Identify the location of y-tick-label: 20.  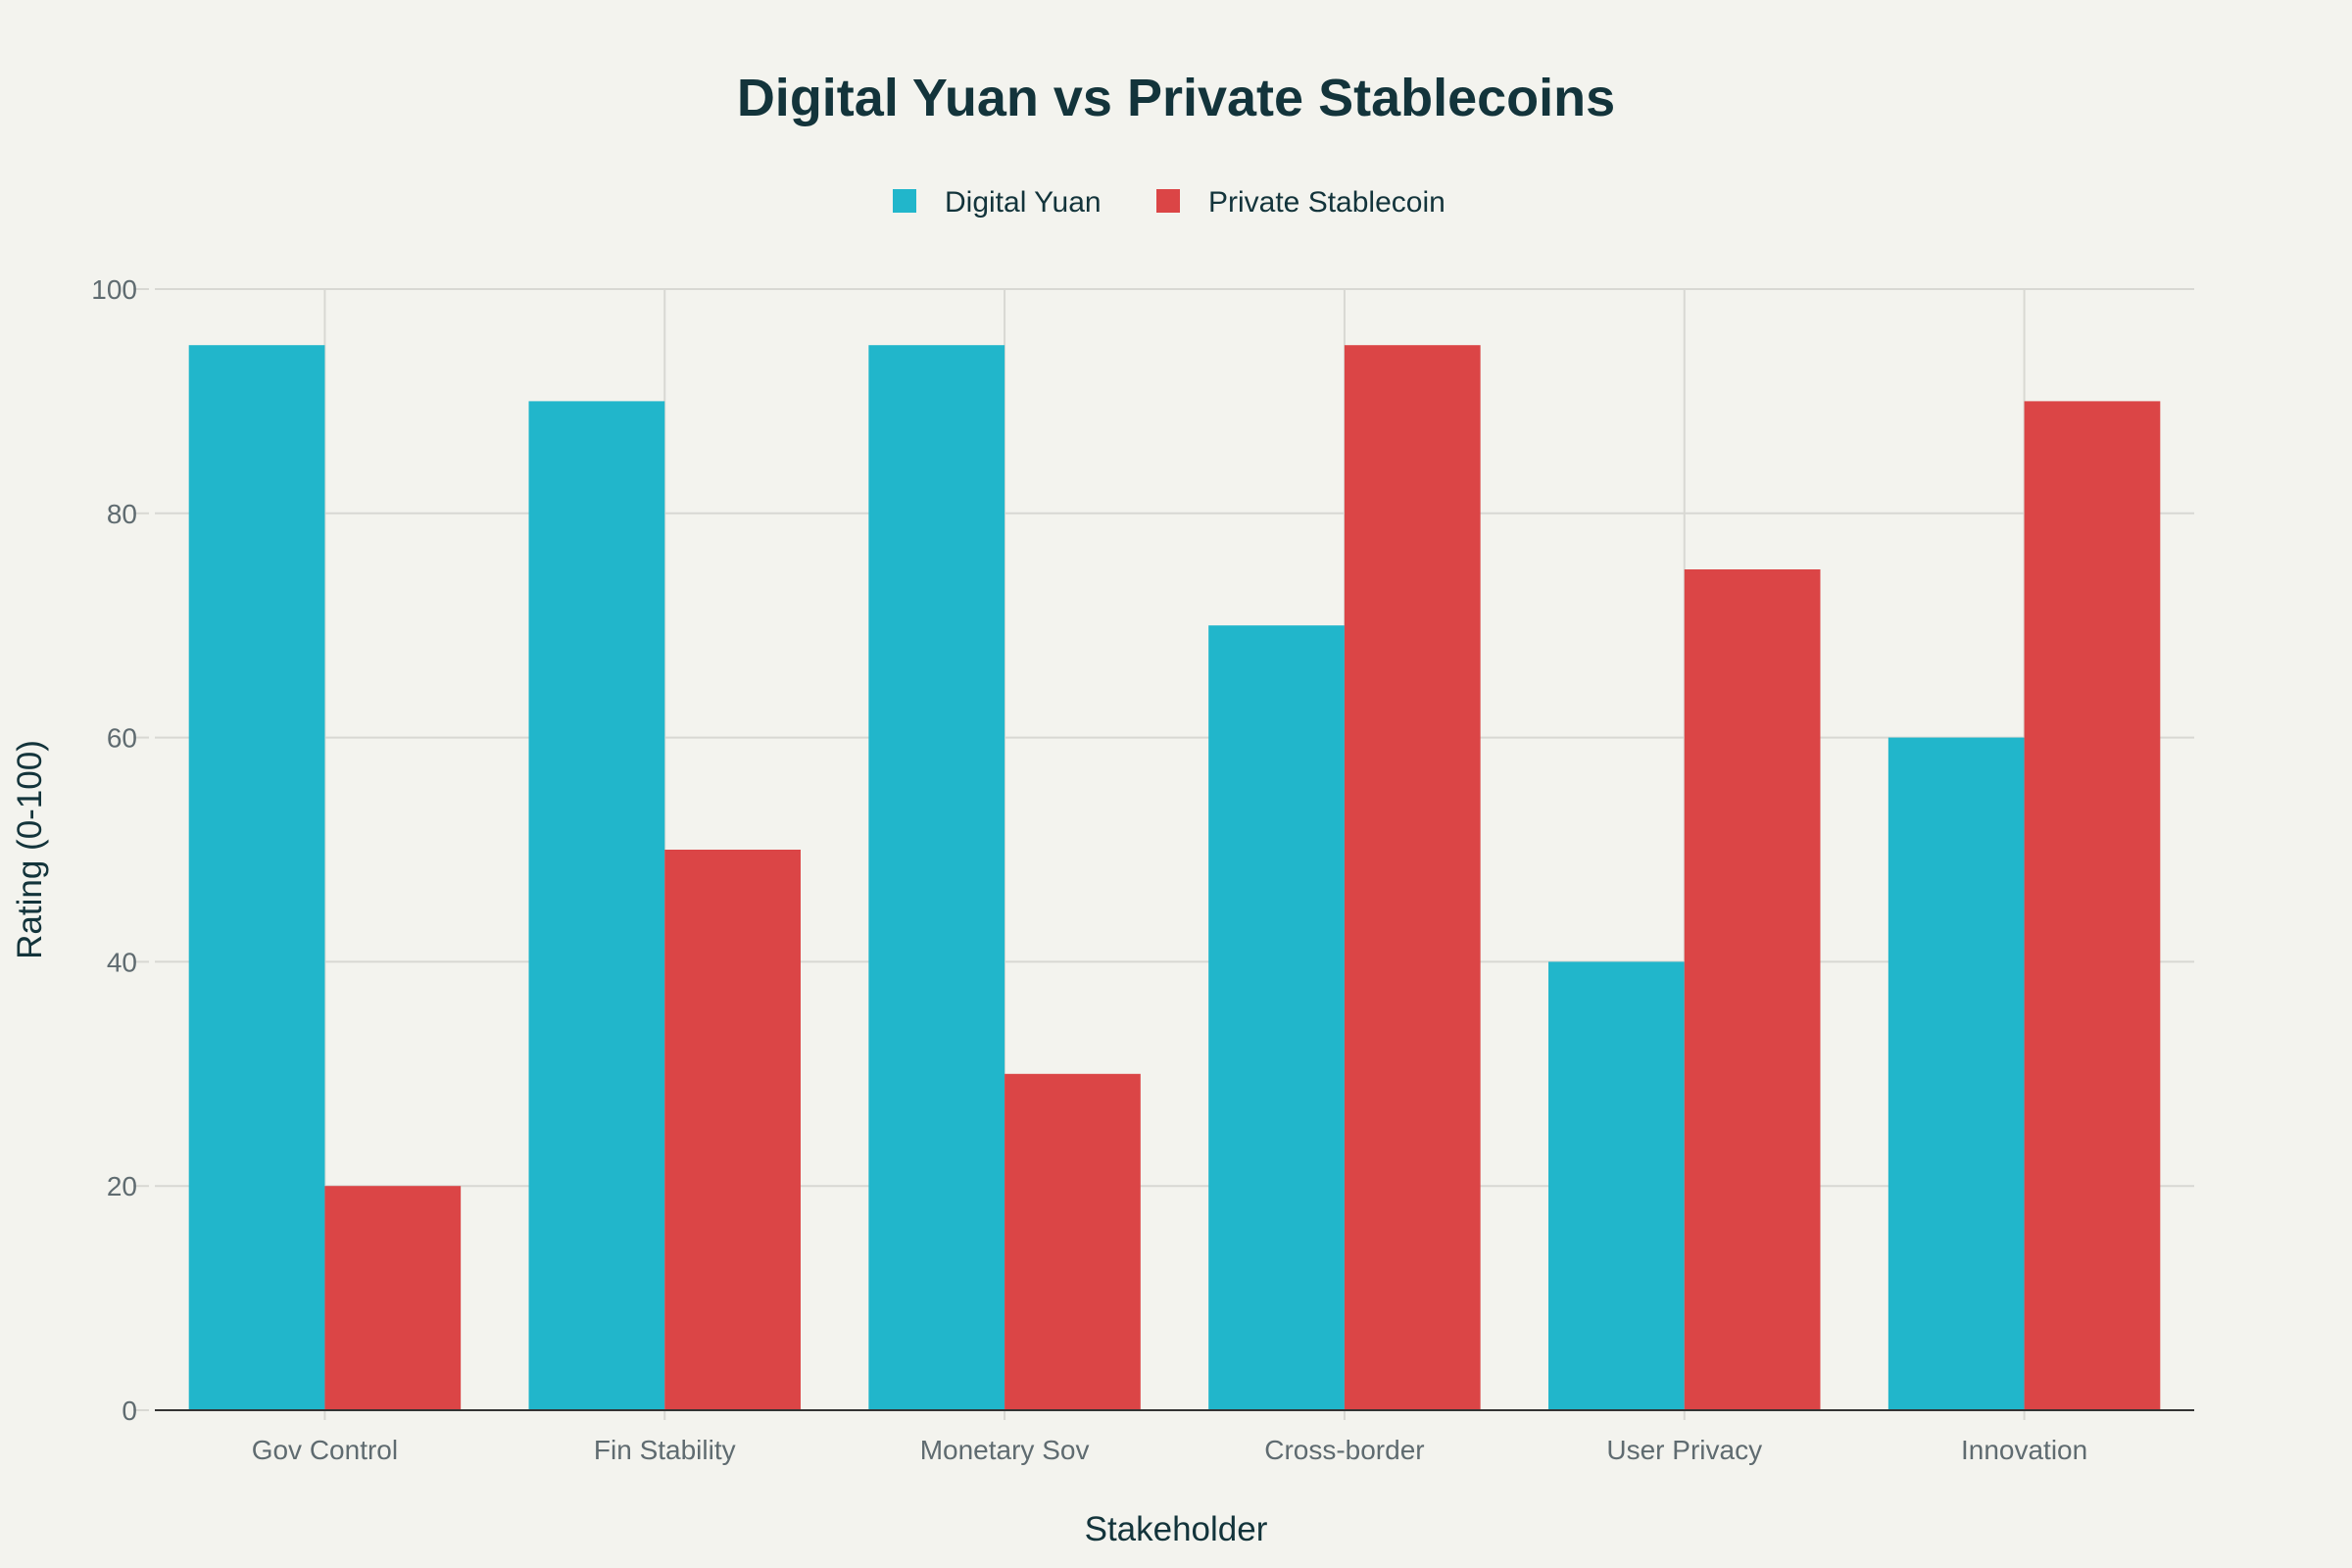
(122, 1186).